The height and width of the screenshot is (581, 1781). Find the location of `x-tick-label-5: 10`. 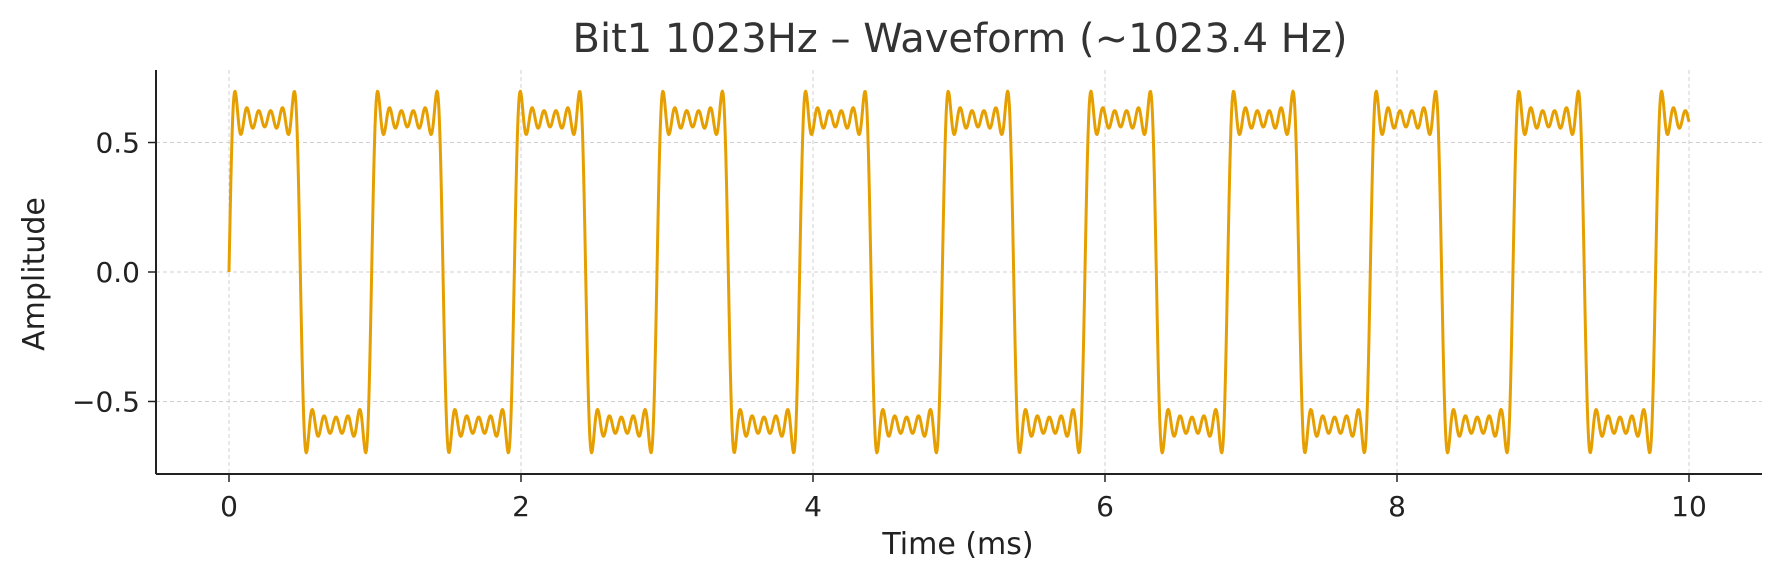

x-tick-label-5: 10 is located at coordinates (1689, 506).